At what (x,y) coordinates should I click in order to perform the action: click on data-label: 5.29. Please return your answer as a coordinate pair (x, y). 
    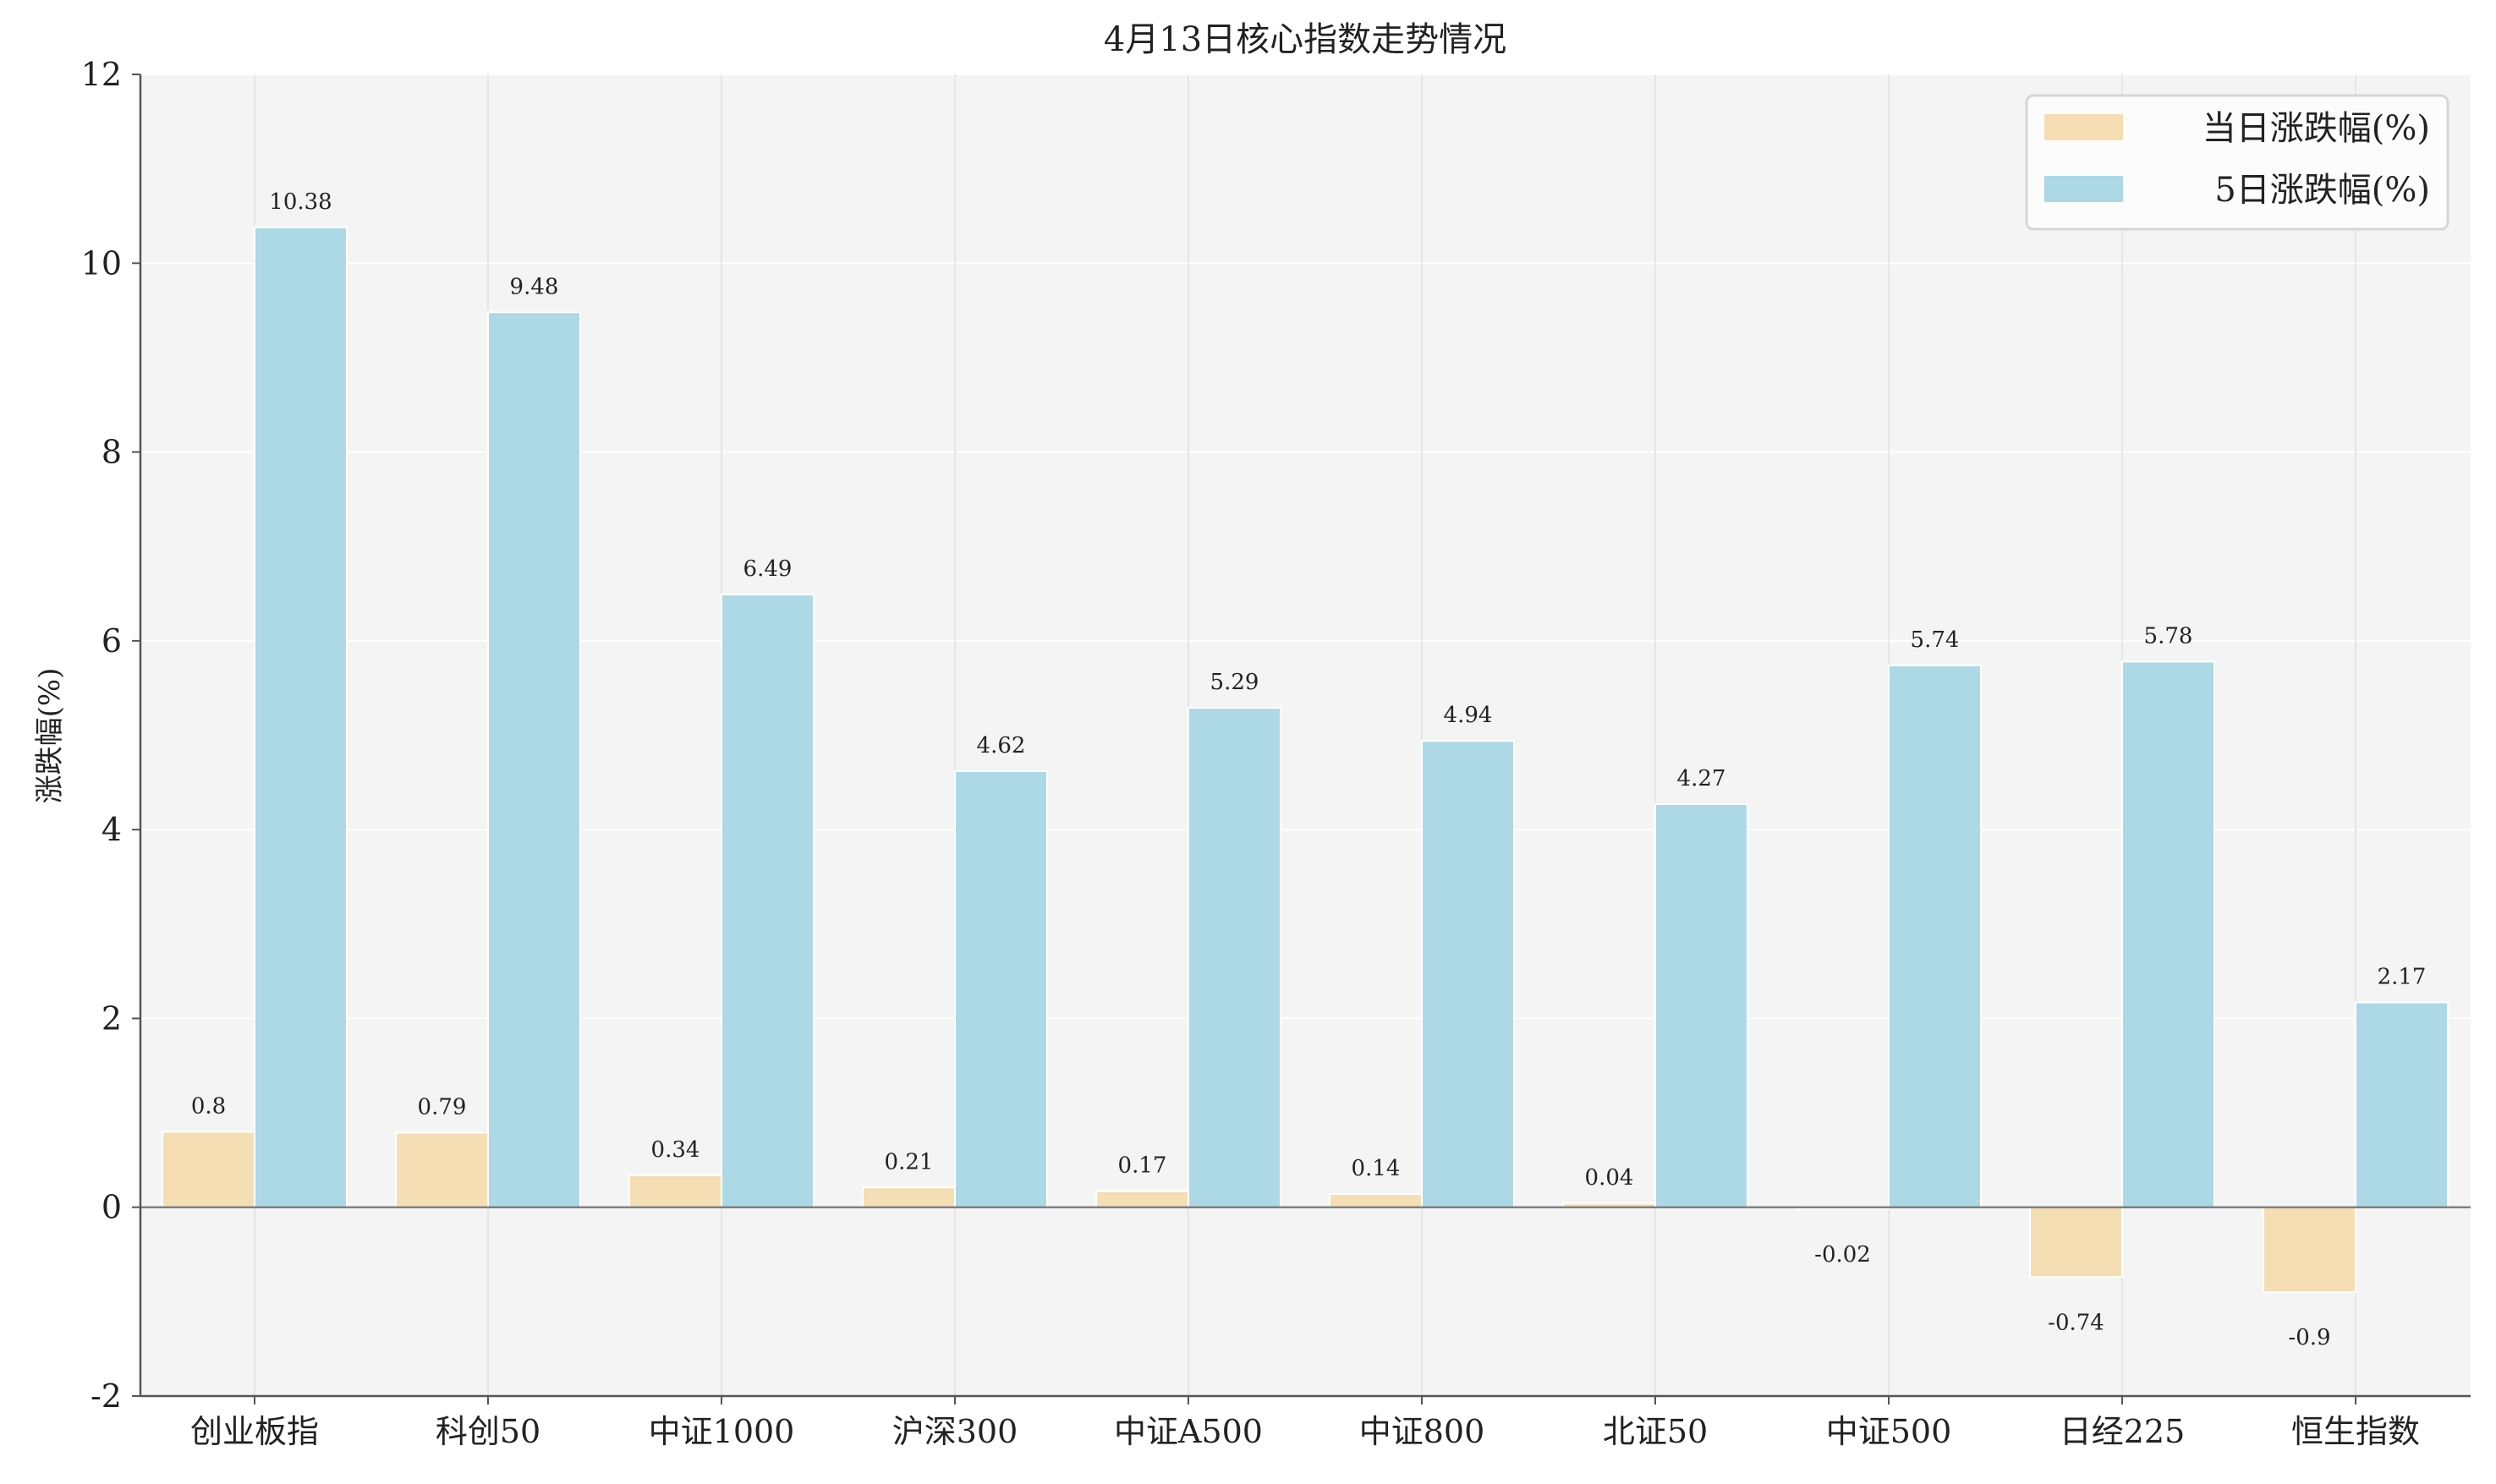
    Looking at the image, I should click on (1234, 682).